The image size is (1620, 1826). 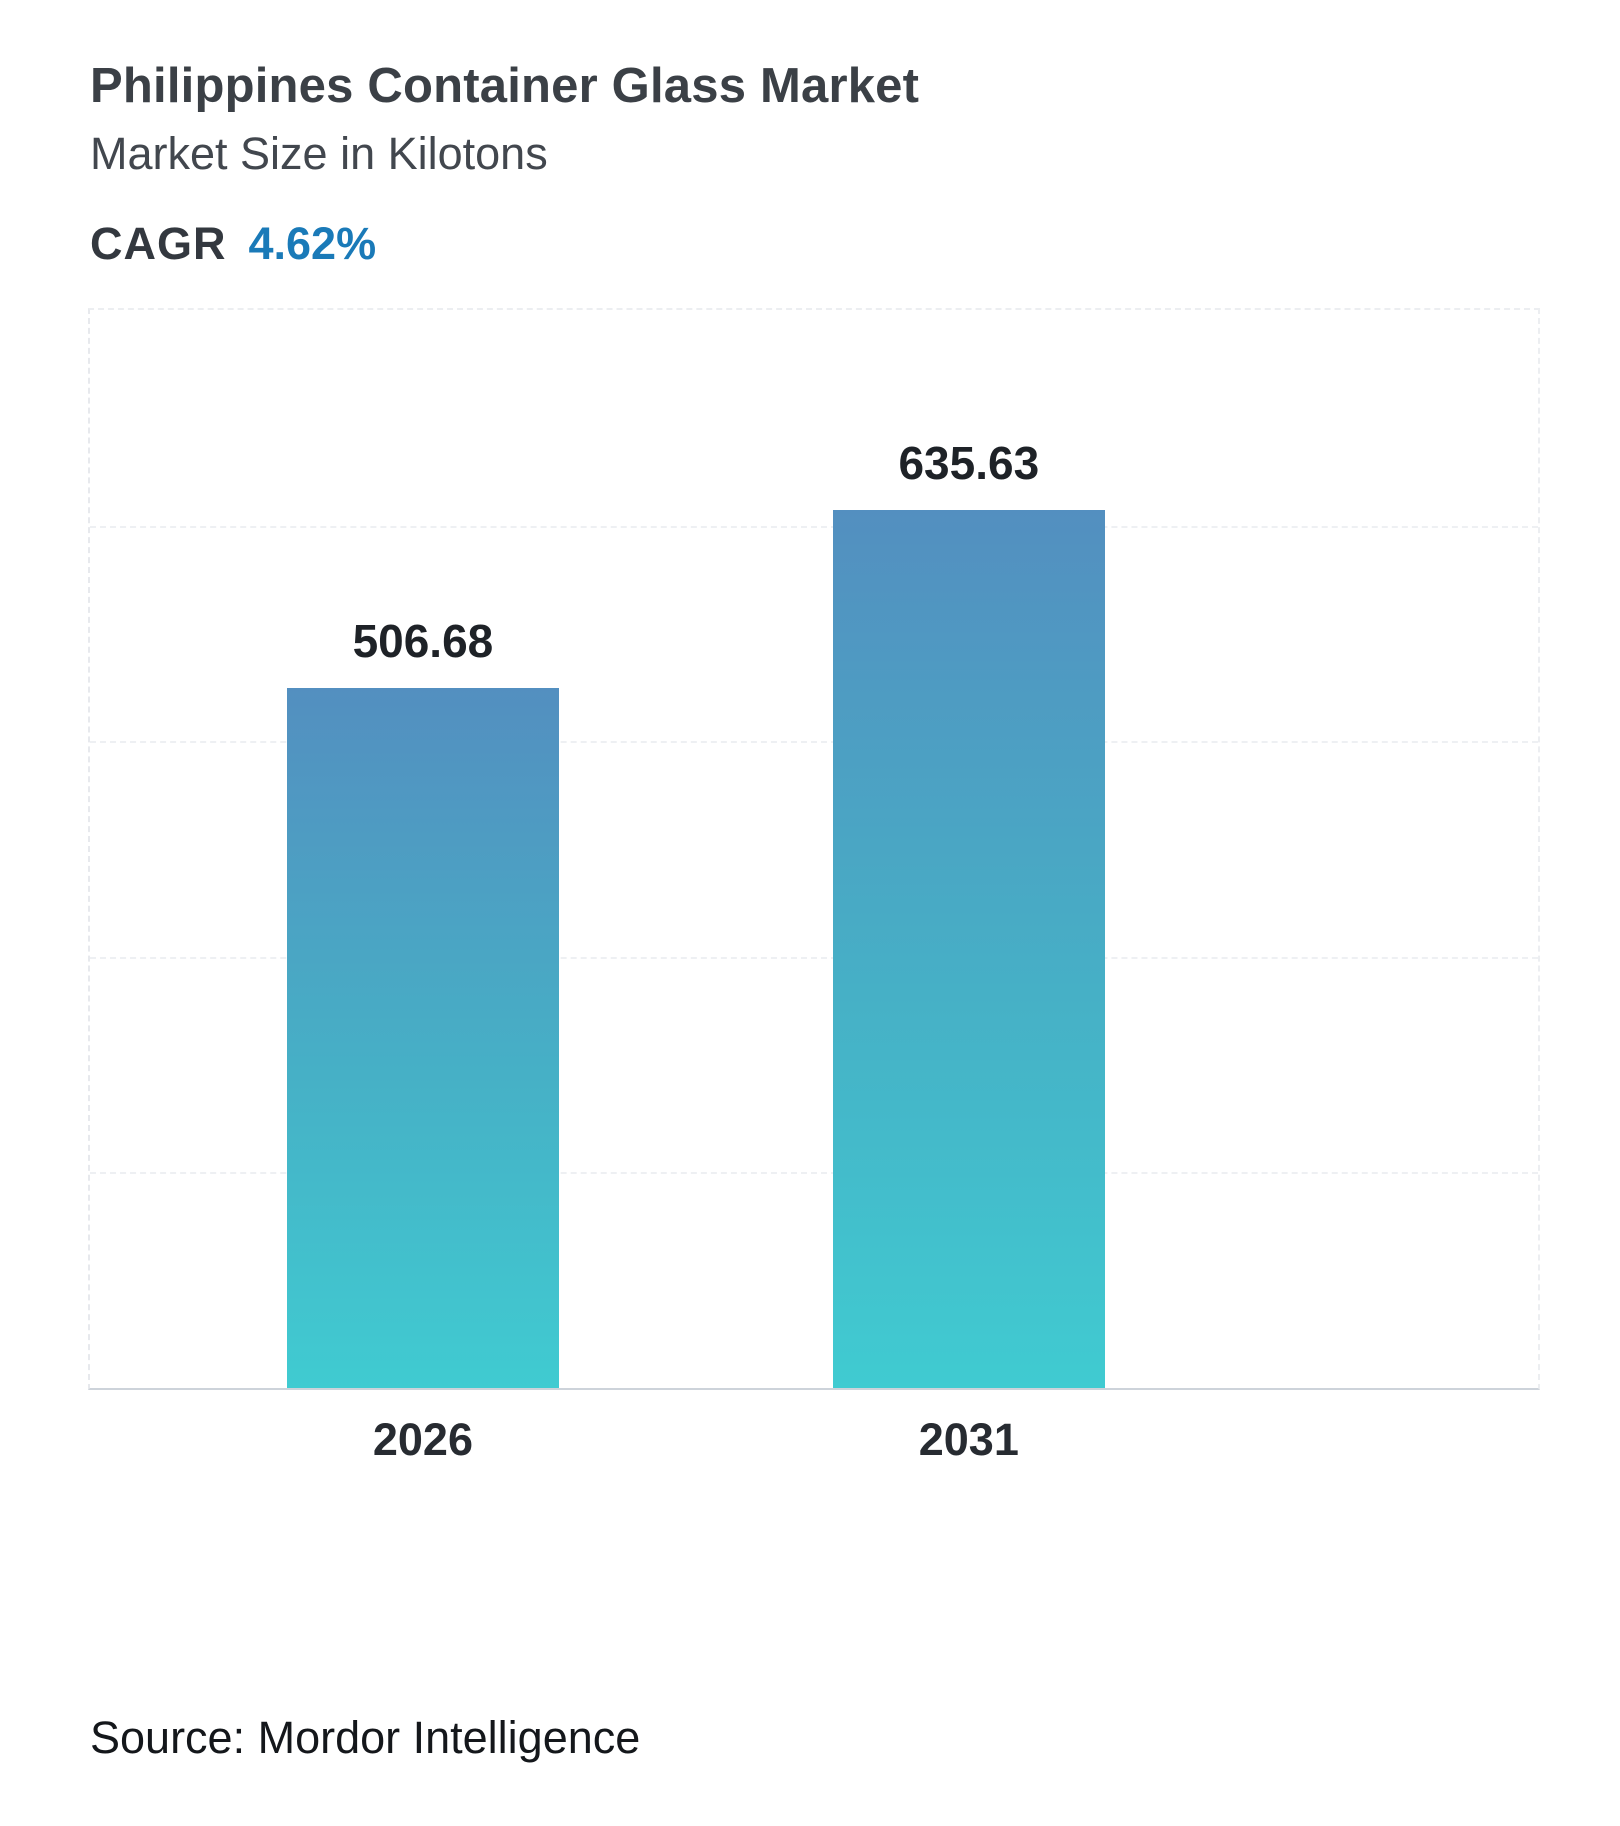 I want to click on cagr-value: 4.62%, so click(x=312, y=243).